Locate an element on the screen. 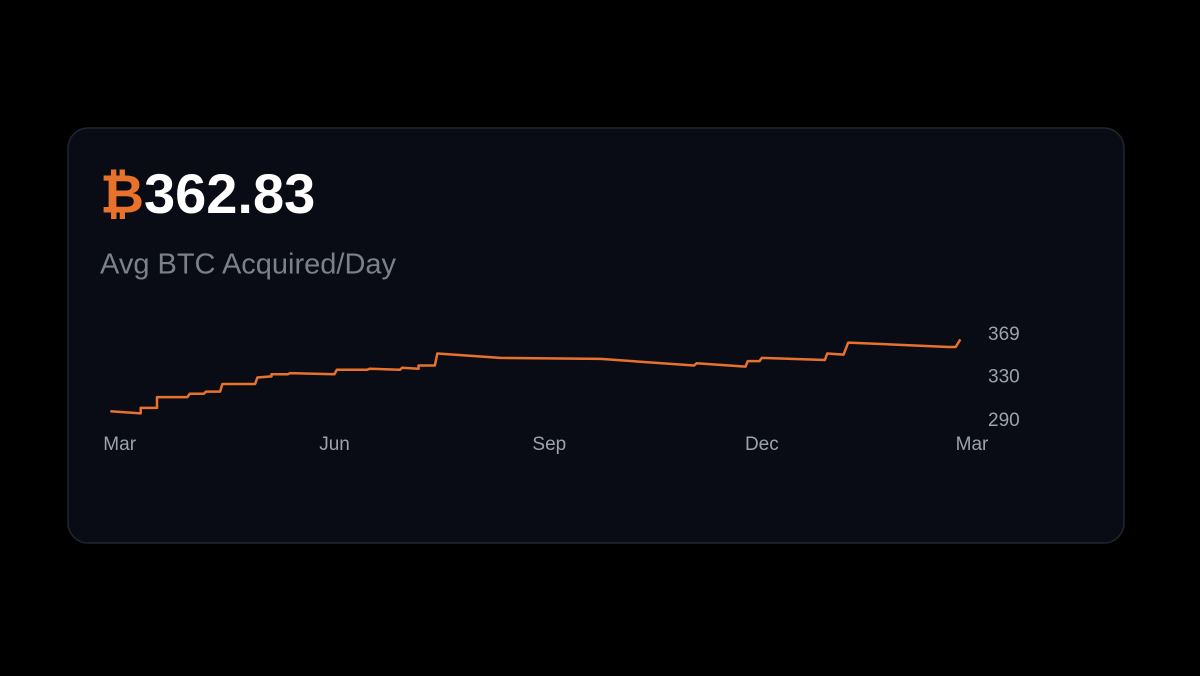 The width and height of the screenshot is (1200, 676). data-line is located at coordinates (536, 376).